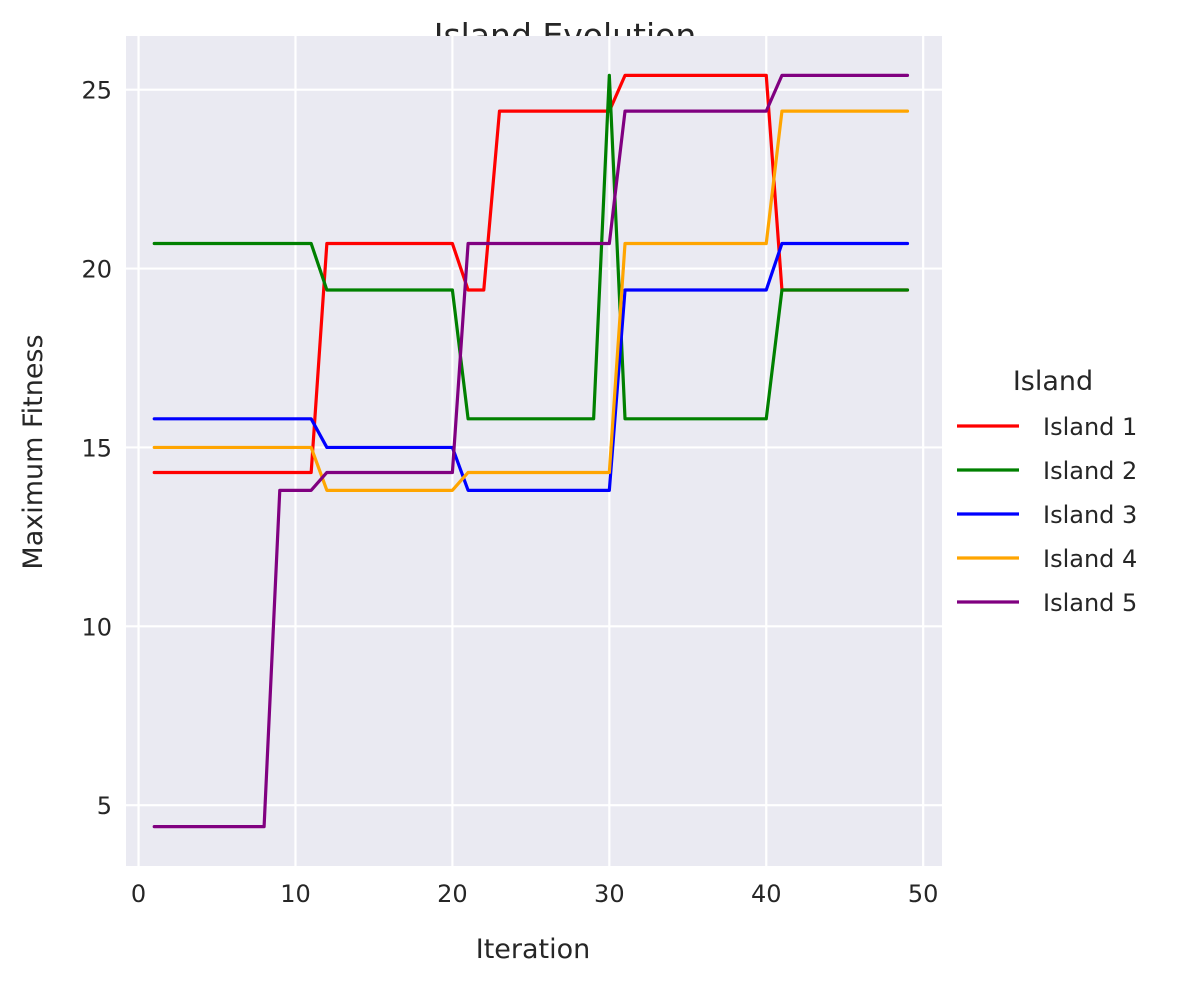  I want to click on x-tick-label: 40, so click(766, 894).